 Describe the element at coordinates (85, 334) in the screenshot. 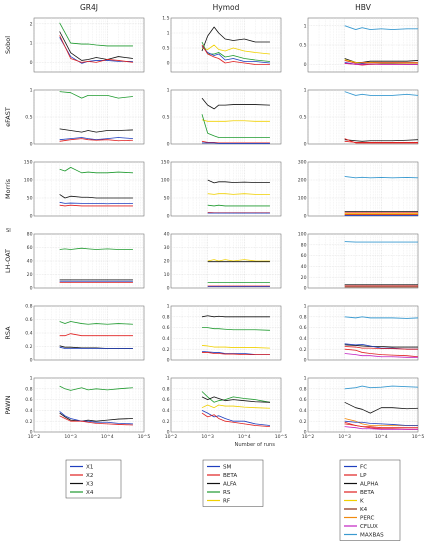

I see `panel: 0 0.2 0.4 0.6 0.8` at that location.